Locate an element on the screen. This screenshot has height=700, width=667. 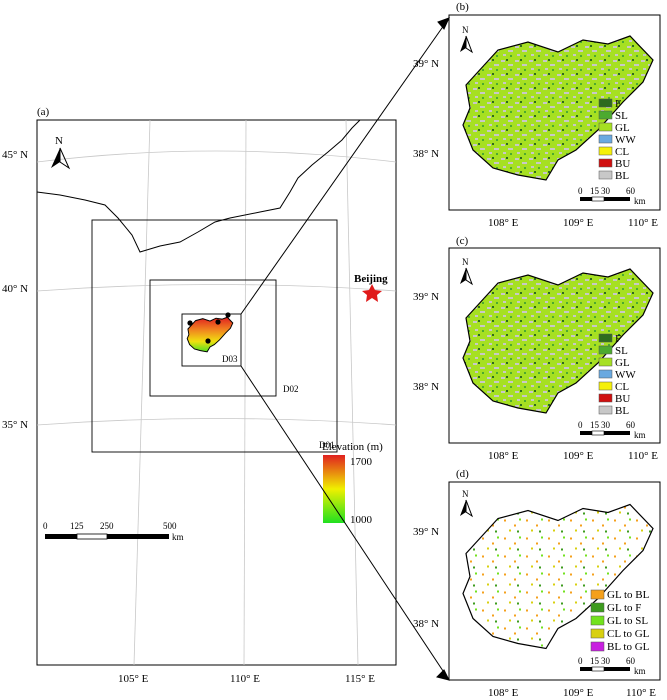
panel-a-lon-115: 115° E is located at coordinates (360, 679).